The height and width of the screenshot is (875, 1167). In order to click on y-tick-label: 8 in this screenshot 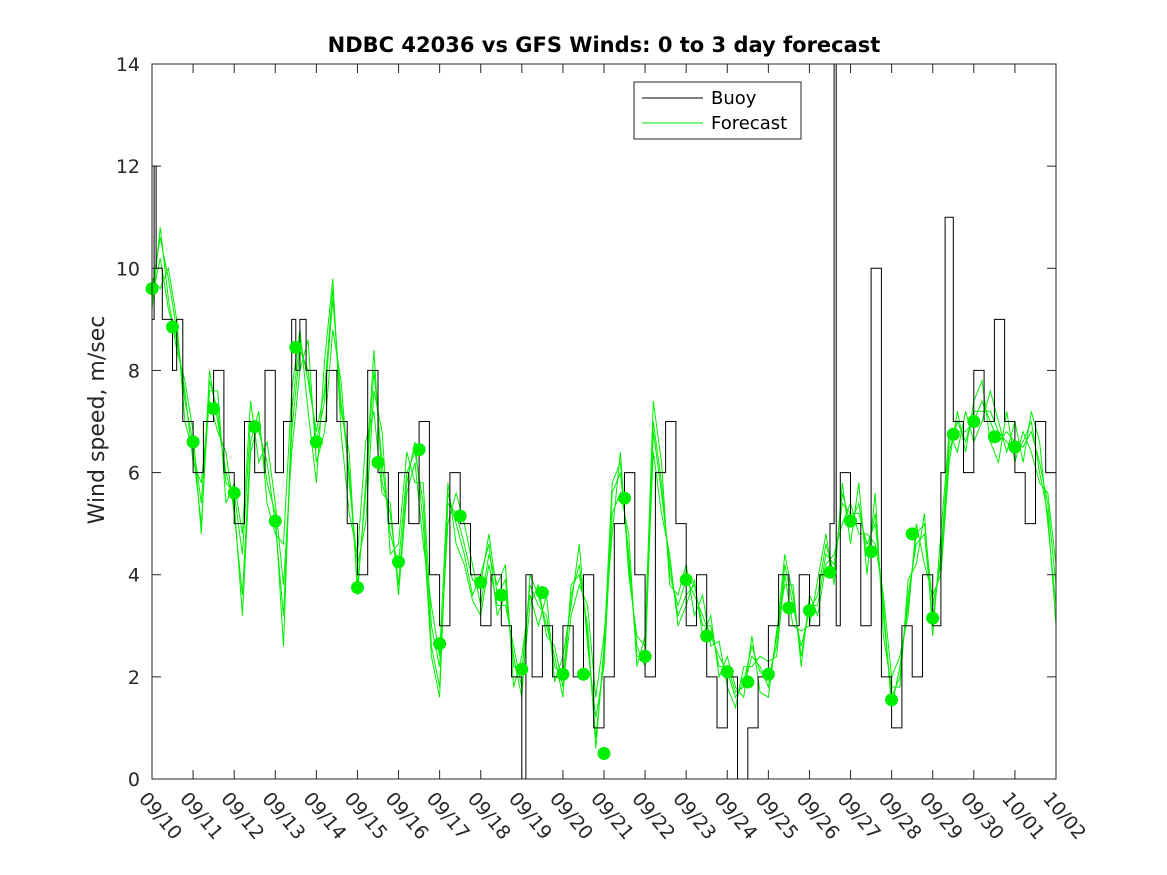, I will do `click(134, 371)`.